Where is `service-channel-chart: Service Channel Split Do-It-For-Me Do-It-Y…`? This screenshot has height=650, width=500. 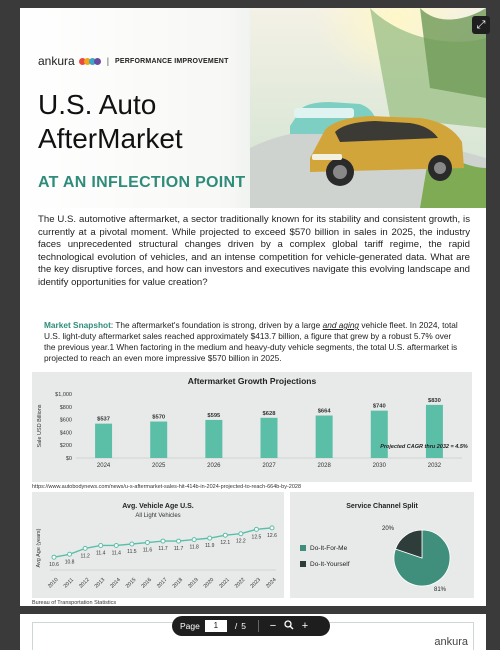
service-channel-chart: Service Channel Split Do-It-For-Me Do-It-Y… is located at coordinates (375, 548).